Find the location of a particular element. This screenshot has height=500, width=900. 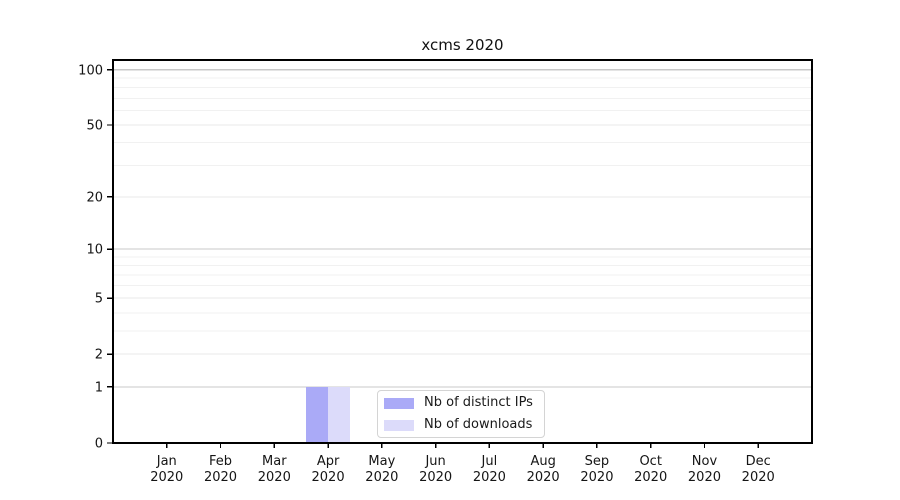

x-tick-label-year-jun: 2020 is located at coordinates (435, 477).